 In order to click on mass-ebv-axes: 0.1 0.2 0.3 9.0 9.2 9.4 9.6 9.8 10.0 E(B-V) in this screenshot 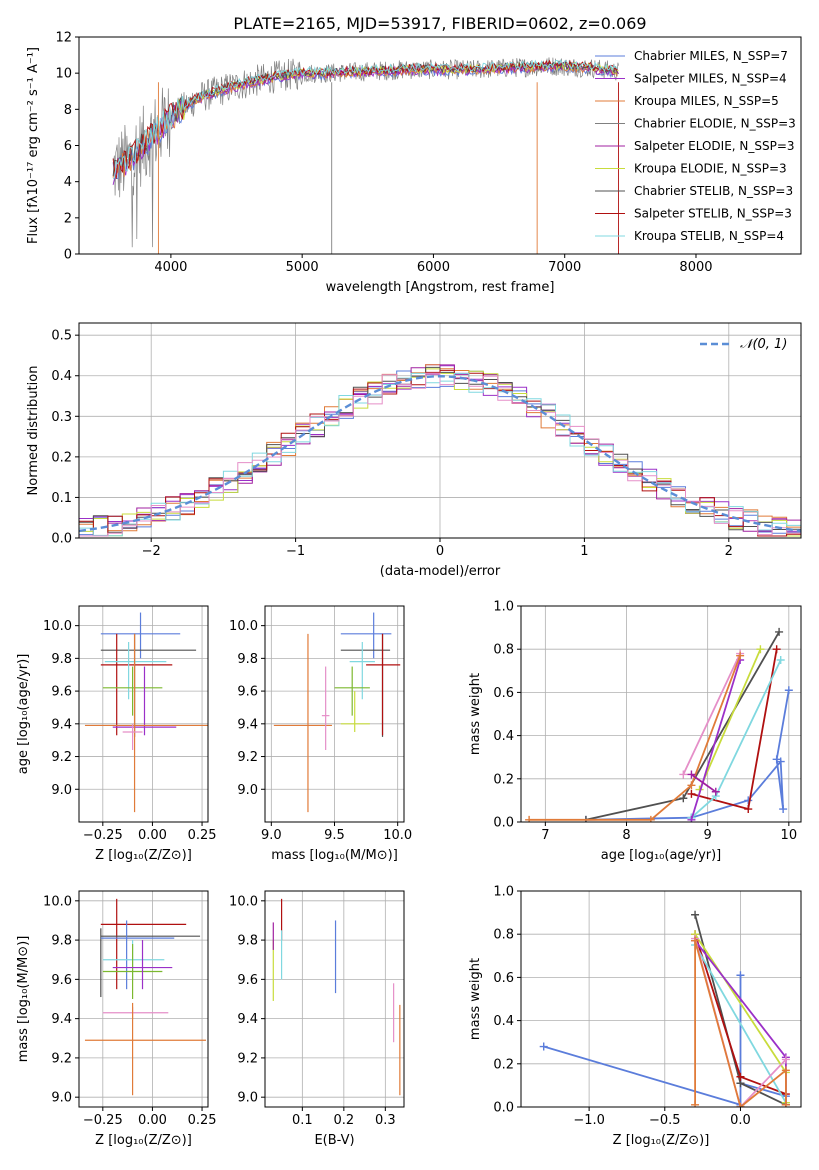, I will do `click(317, 1019)`.